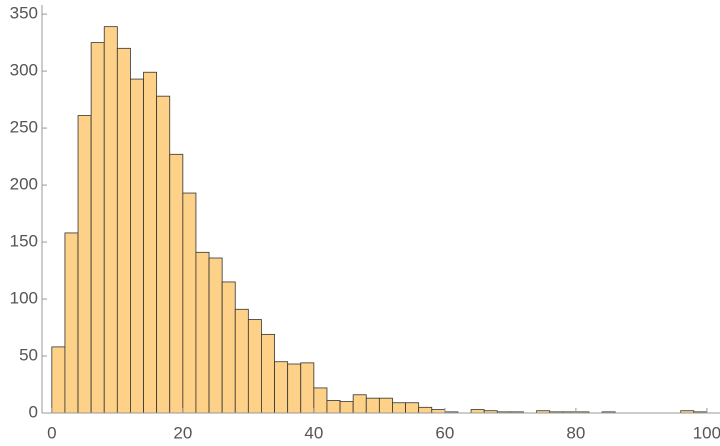 The width and height of the screenshot is (720, 446). Describe the element at coordinates (33, 411) in the screenshot. I see `y-tick-label: 0` at that location.